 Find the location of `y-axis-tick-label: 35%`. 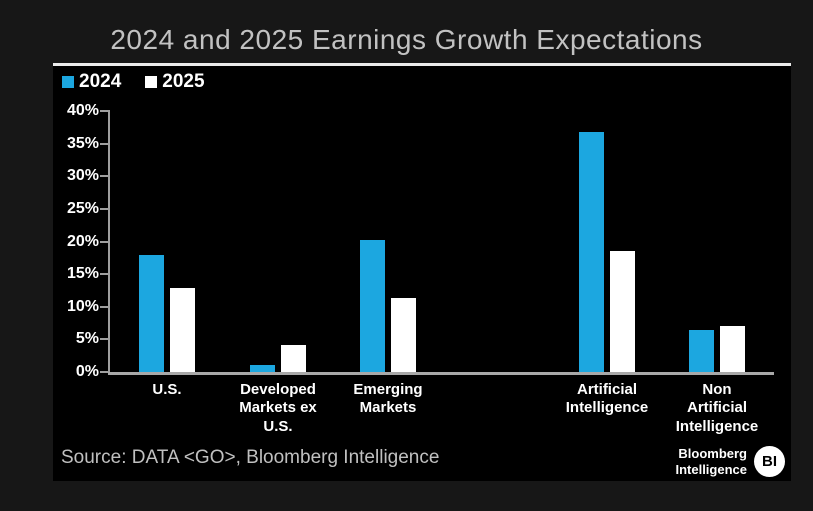

y-axis-tick-label: 35% is located at coordinates (82, 143).